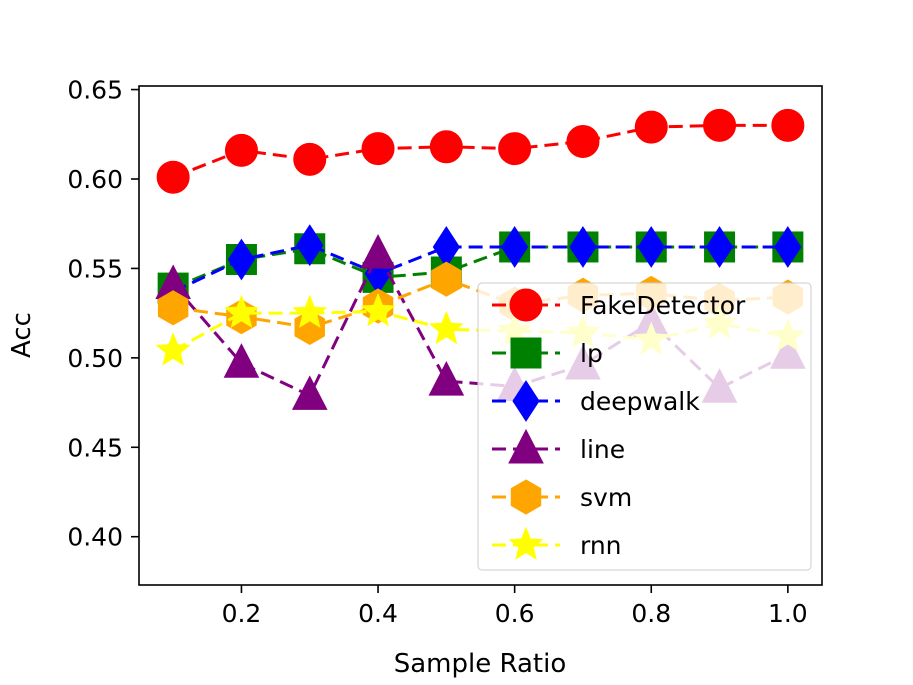  I want to click on legend-marker-FakeDetector, so click(526, 305).